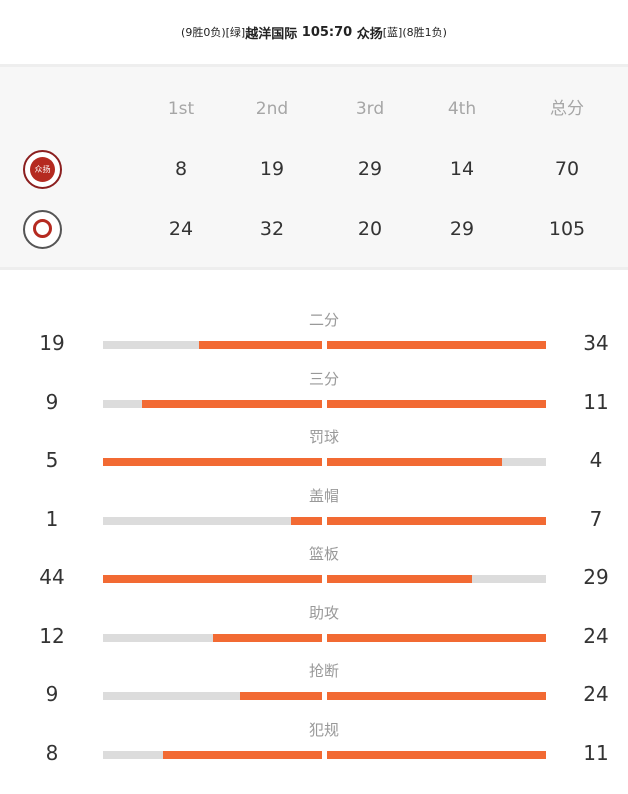 The height and width of the screenshot is (794, 628). What do you see at coordinates (370, 229) in the screenshot?
I see `score-cell: 20` at bounding box center [370, 229].